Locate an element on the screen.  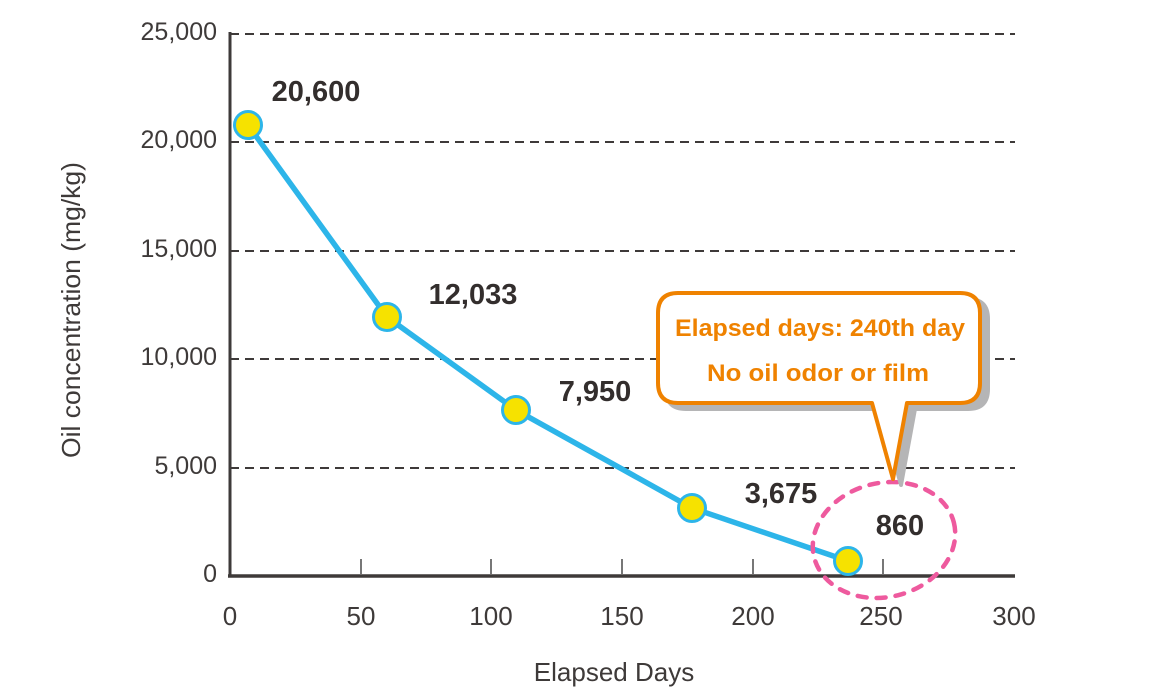
callout-text-line1: Elapsed days: 240th day is located at coordinates (820, 328).